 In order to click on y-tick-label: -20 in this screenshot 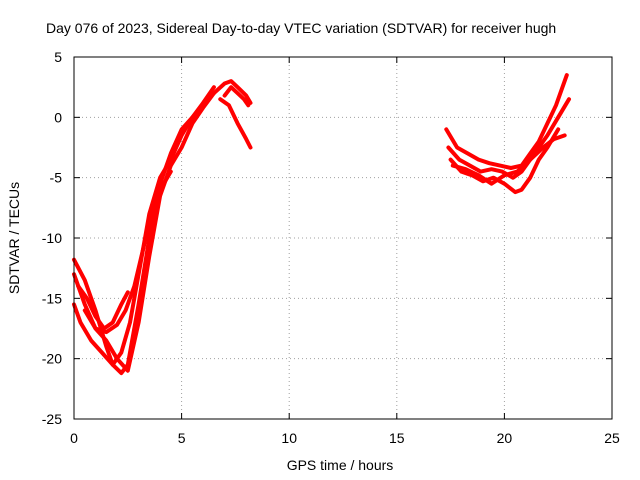, I will do `click(52, 359)`.